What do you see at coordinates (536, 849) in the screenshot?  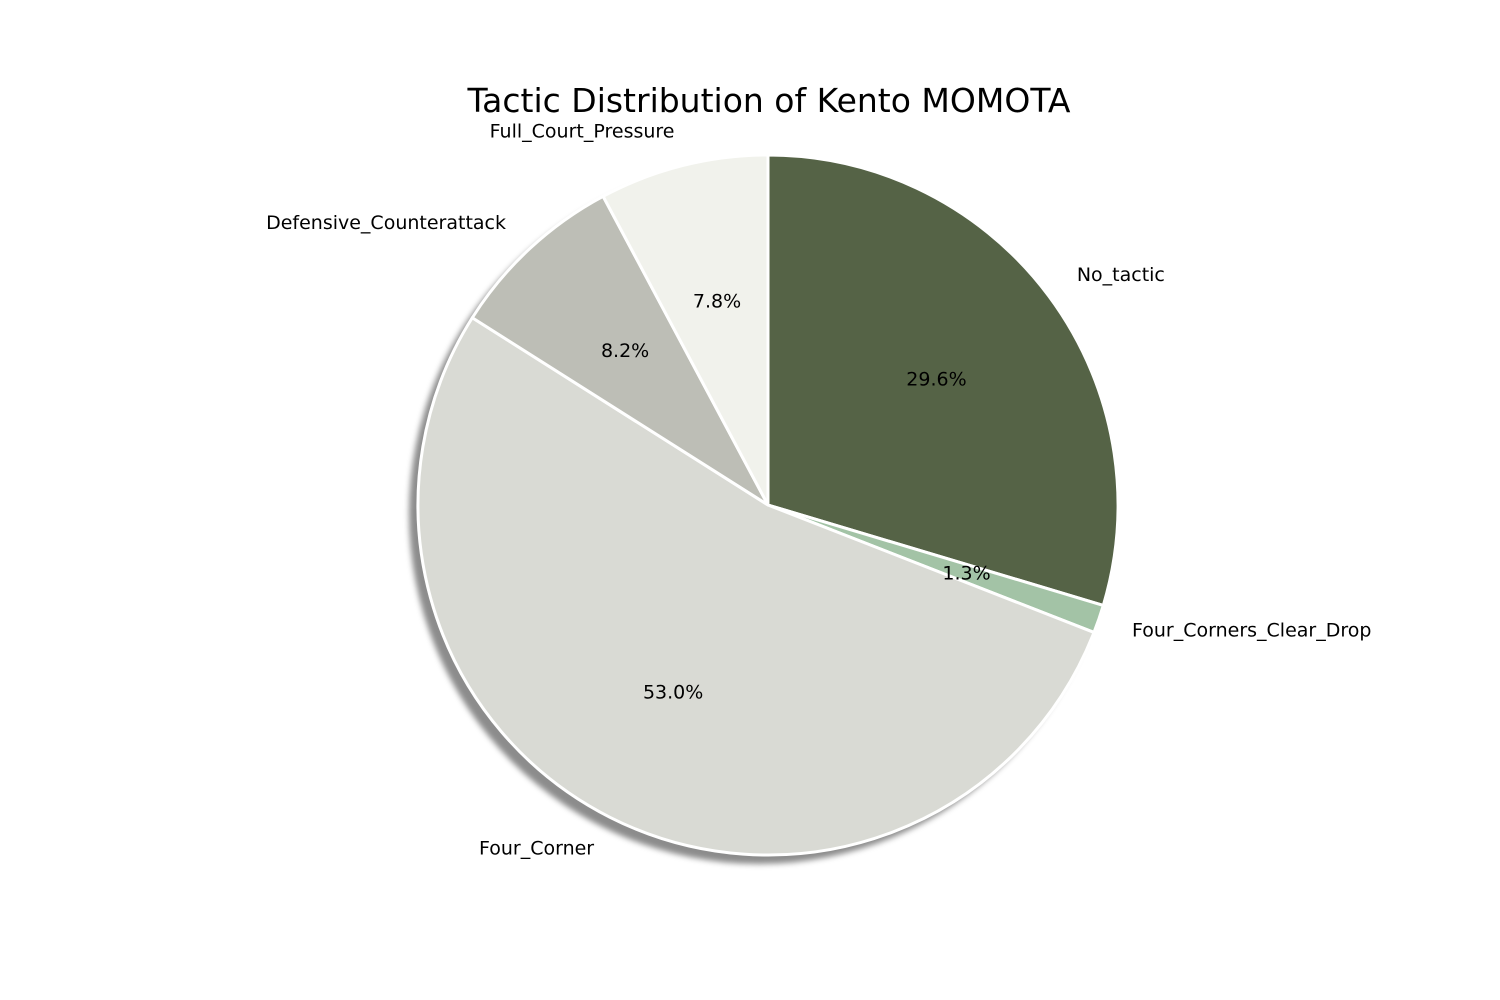 I see `slice-label-four-corner: Four_Corner` at bounding box center [536, 849].